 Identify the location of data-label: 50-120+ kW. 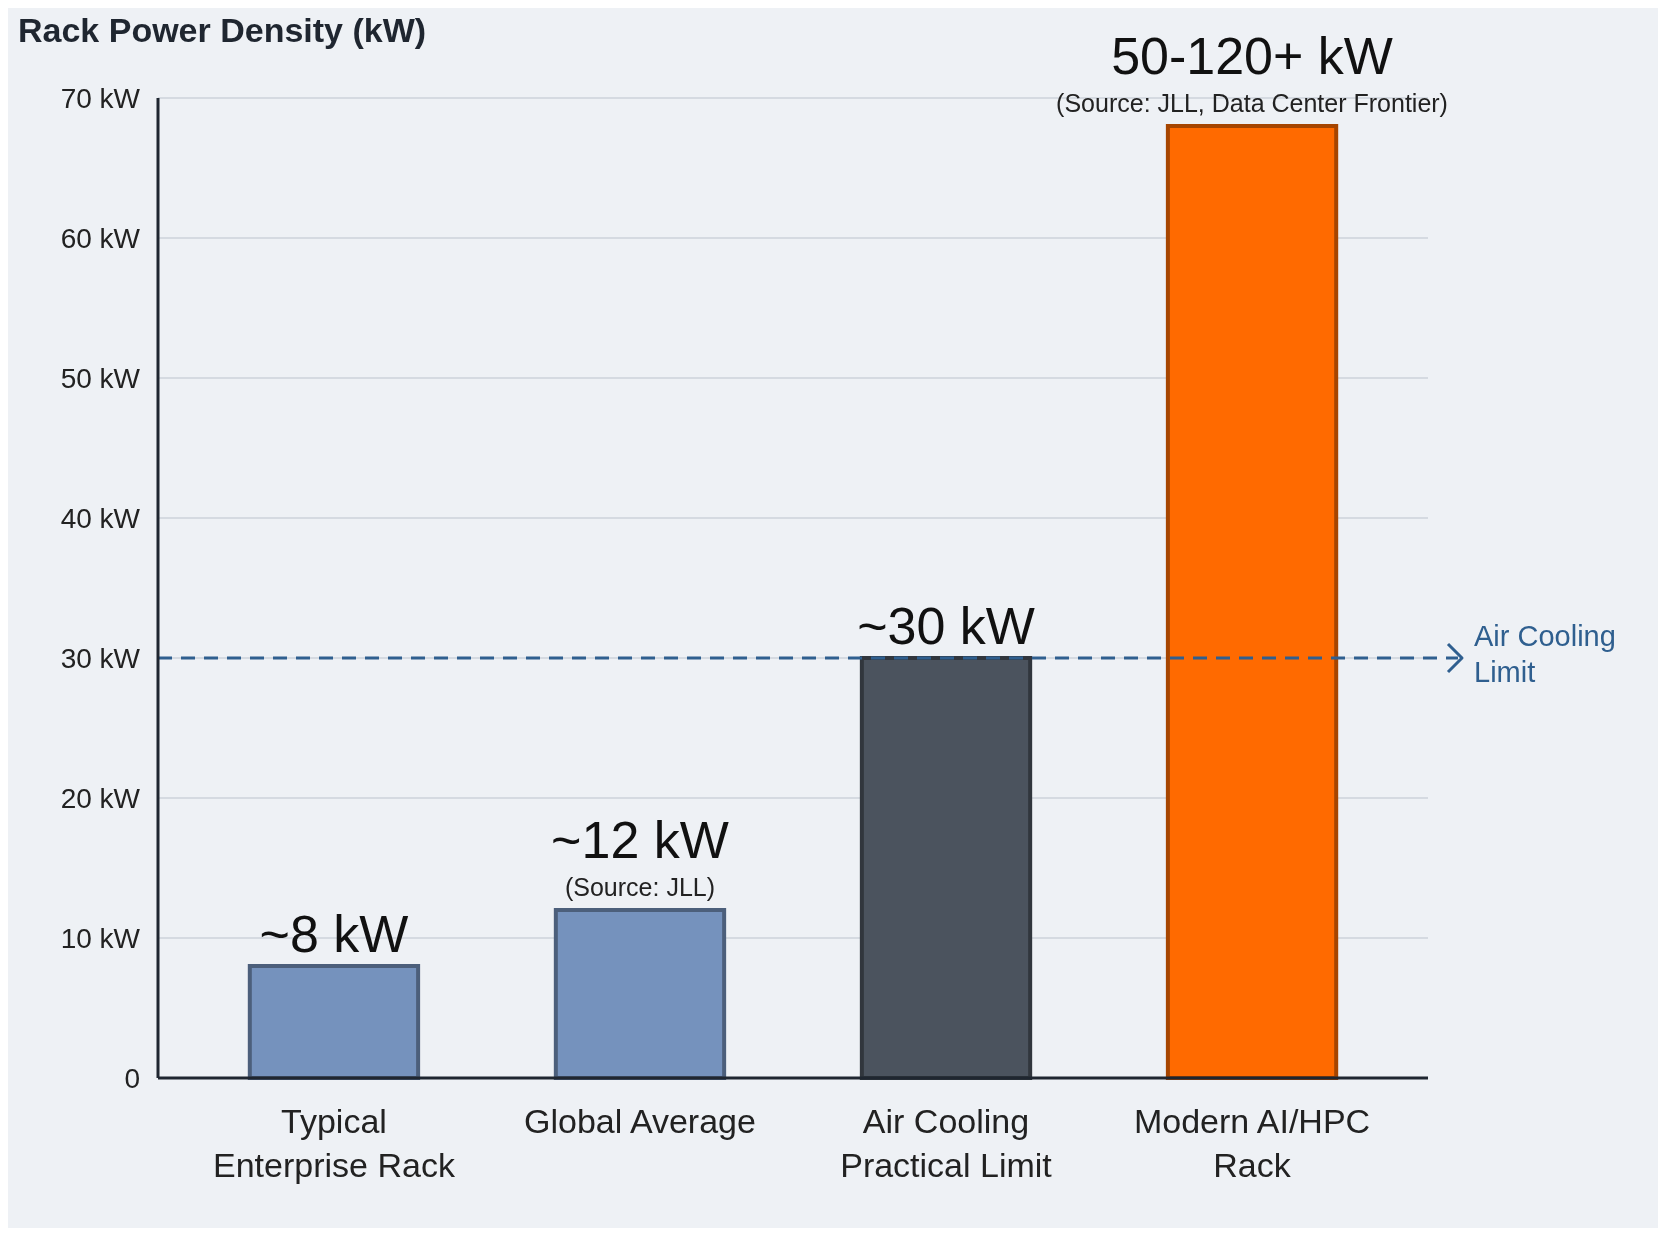
(1252, 56).